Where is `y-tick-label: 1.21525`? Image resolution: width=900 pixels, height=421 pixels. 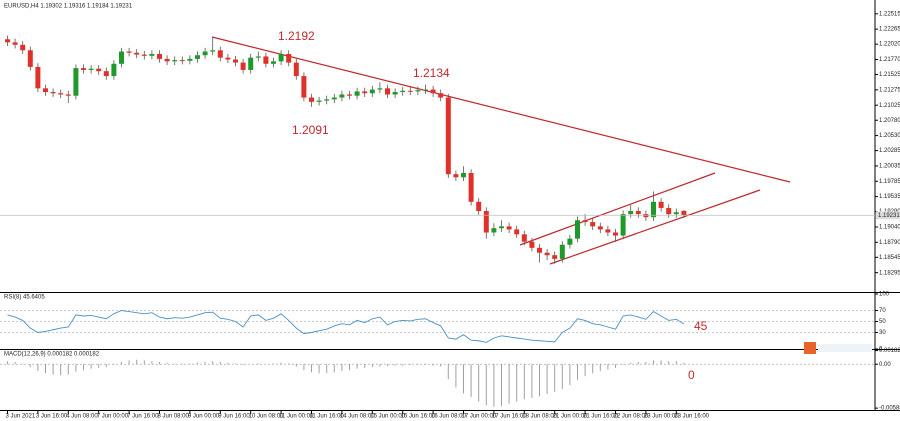 y-tick-label: 1.21525 is located at coordinates (889, 75).